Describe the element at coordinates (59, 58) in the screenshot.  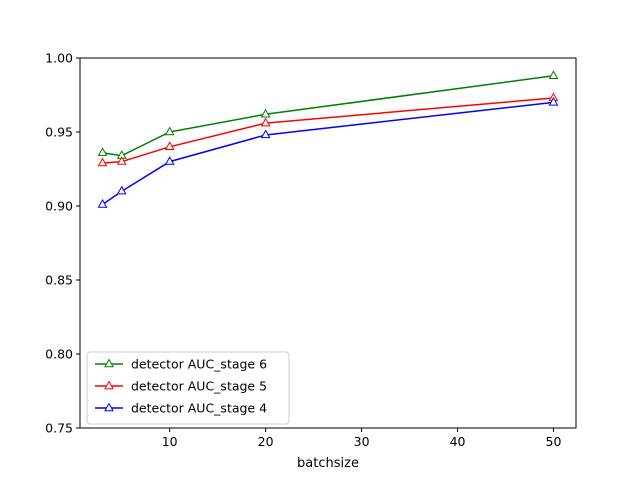
I see `y-tick-label: 1.00` at that location.